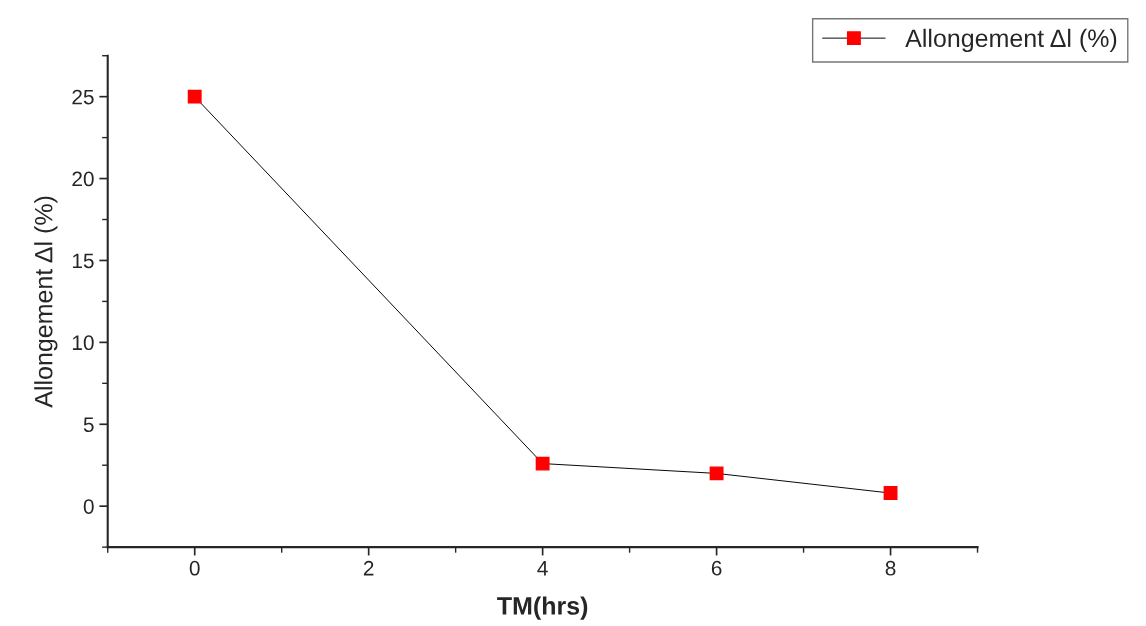 The height and width of the screenshot is (626, 1146). I want to click on y-tick-label: 5, so click(88, 425).